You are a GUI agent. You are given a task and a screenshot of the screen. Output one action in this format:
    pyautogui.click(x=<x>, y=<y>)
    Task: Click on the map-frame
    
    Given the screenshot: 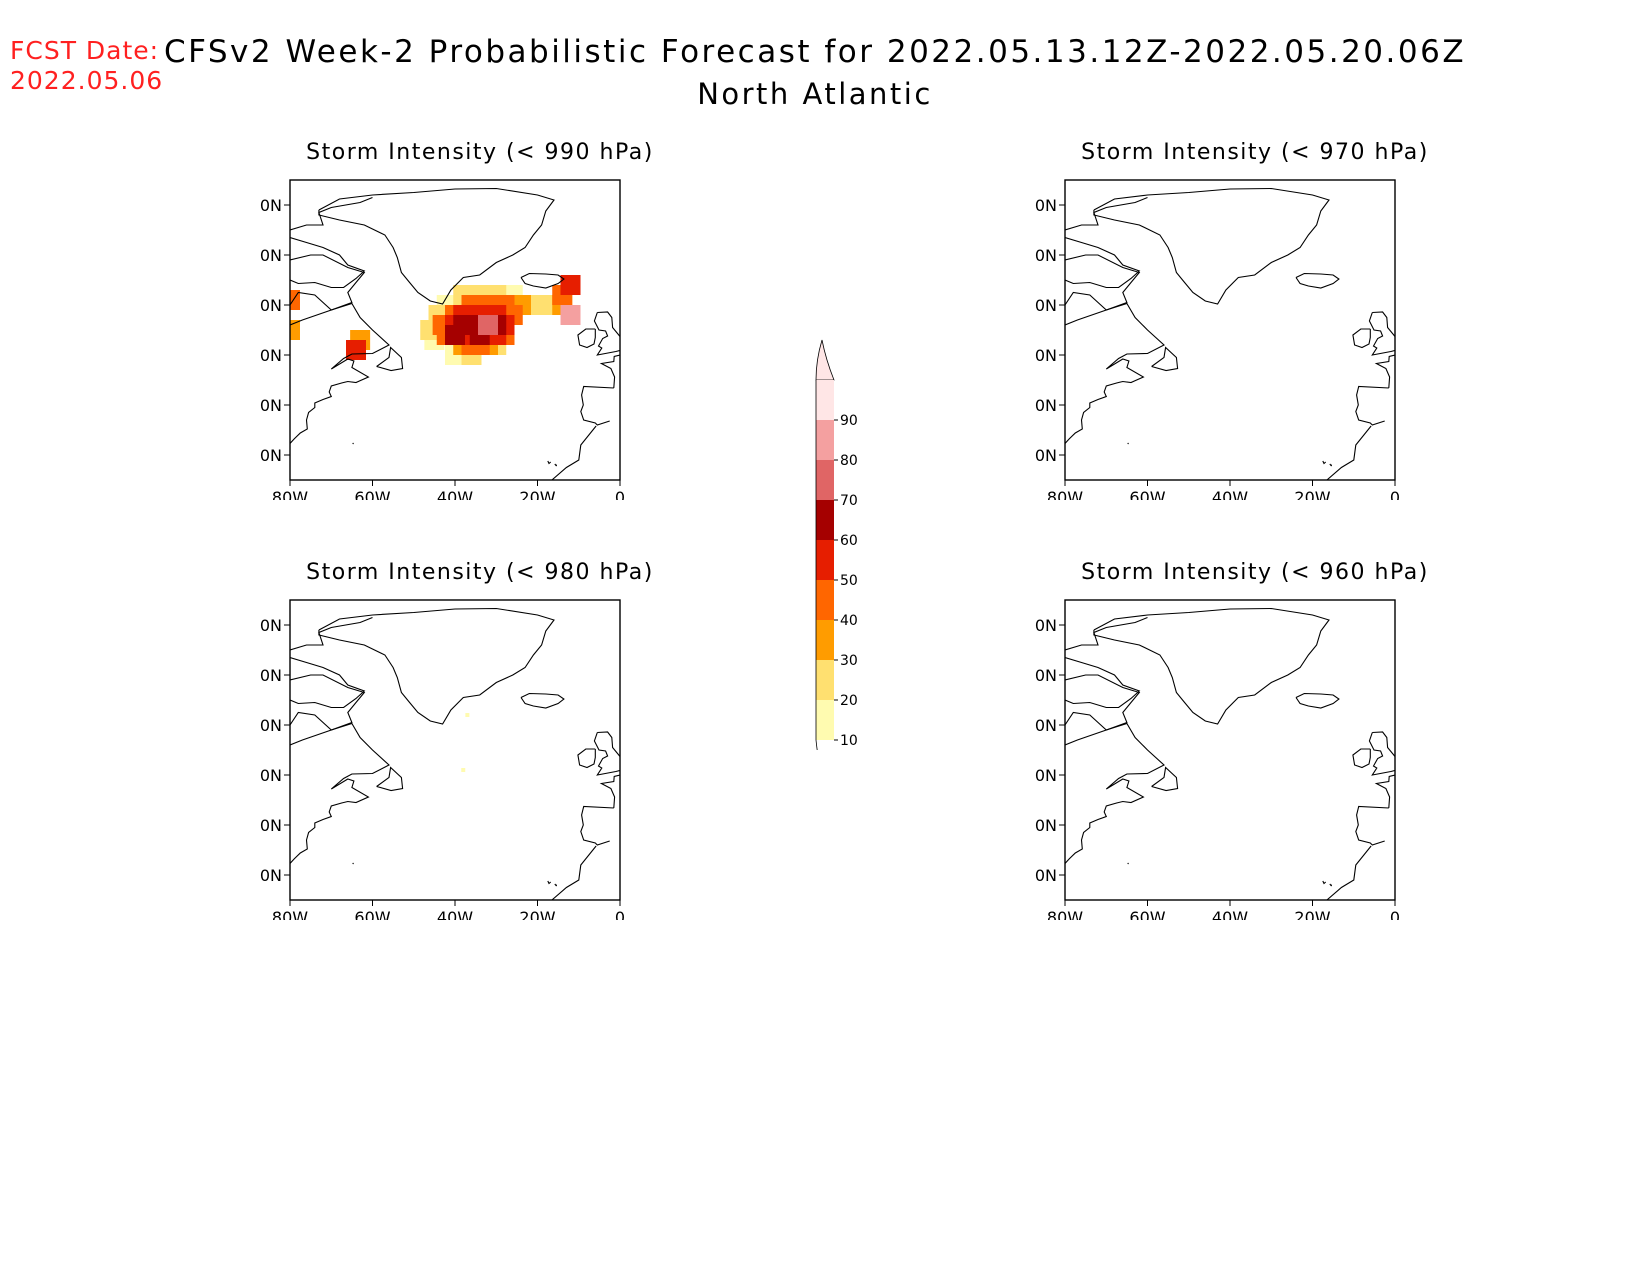 What is the action you would take?
    pyautogui.click(x=455, y=750)
    